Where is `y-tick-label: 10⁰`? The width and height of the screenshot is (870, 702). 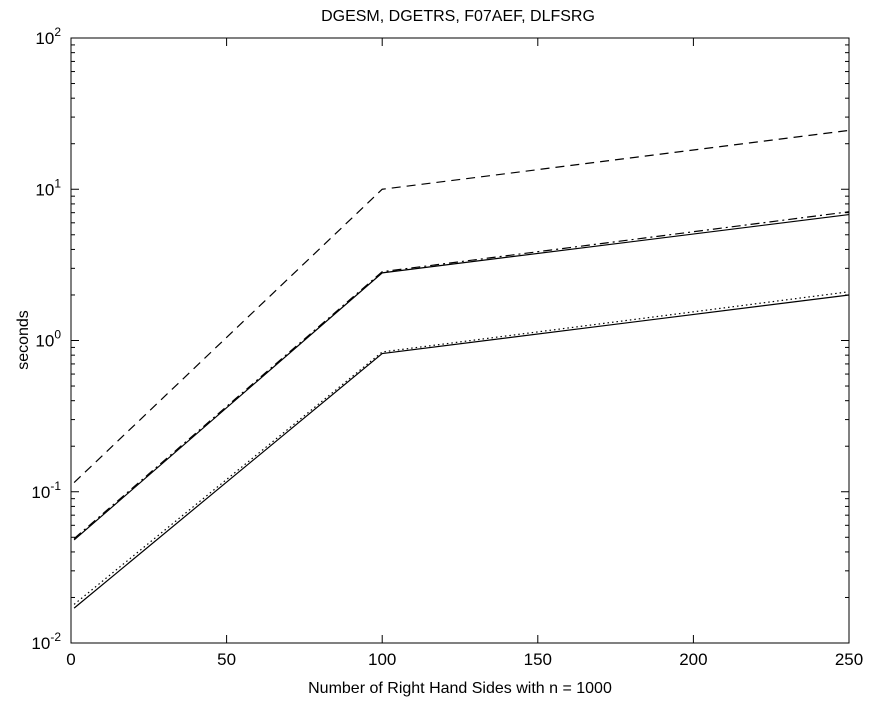
y-tick-label: 10⁰ is located at coordinates (48, 339).